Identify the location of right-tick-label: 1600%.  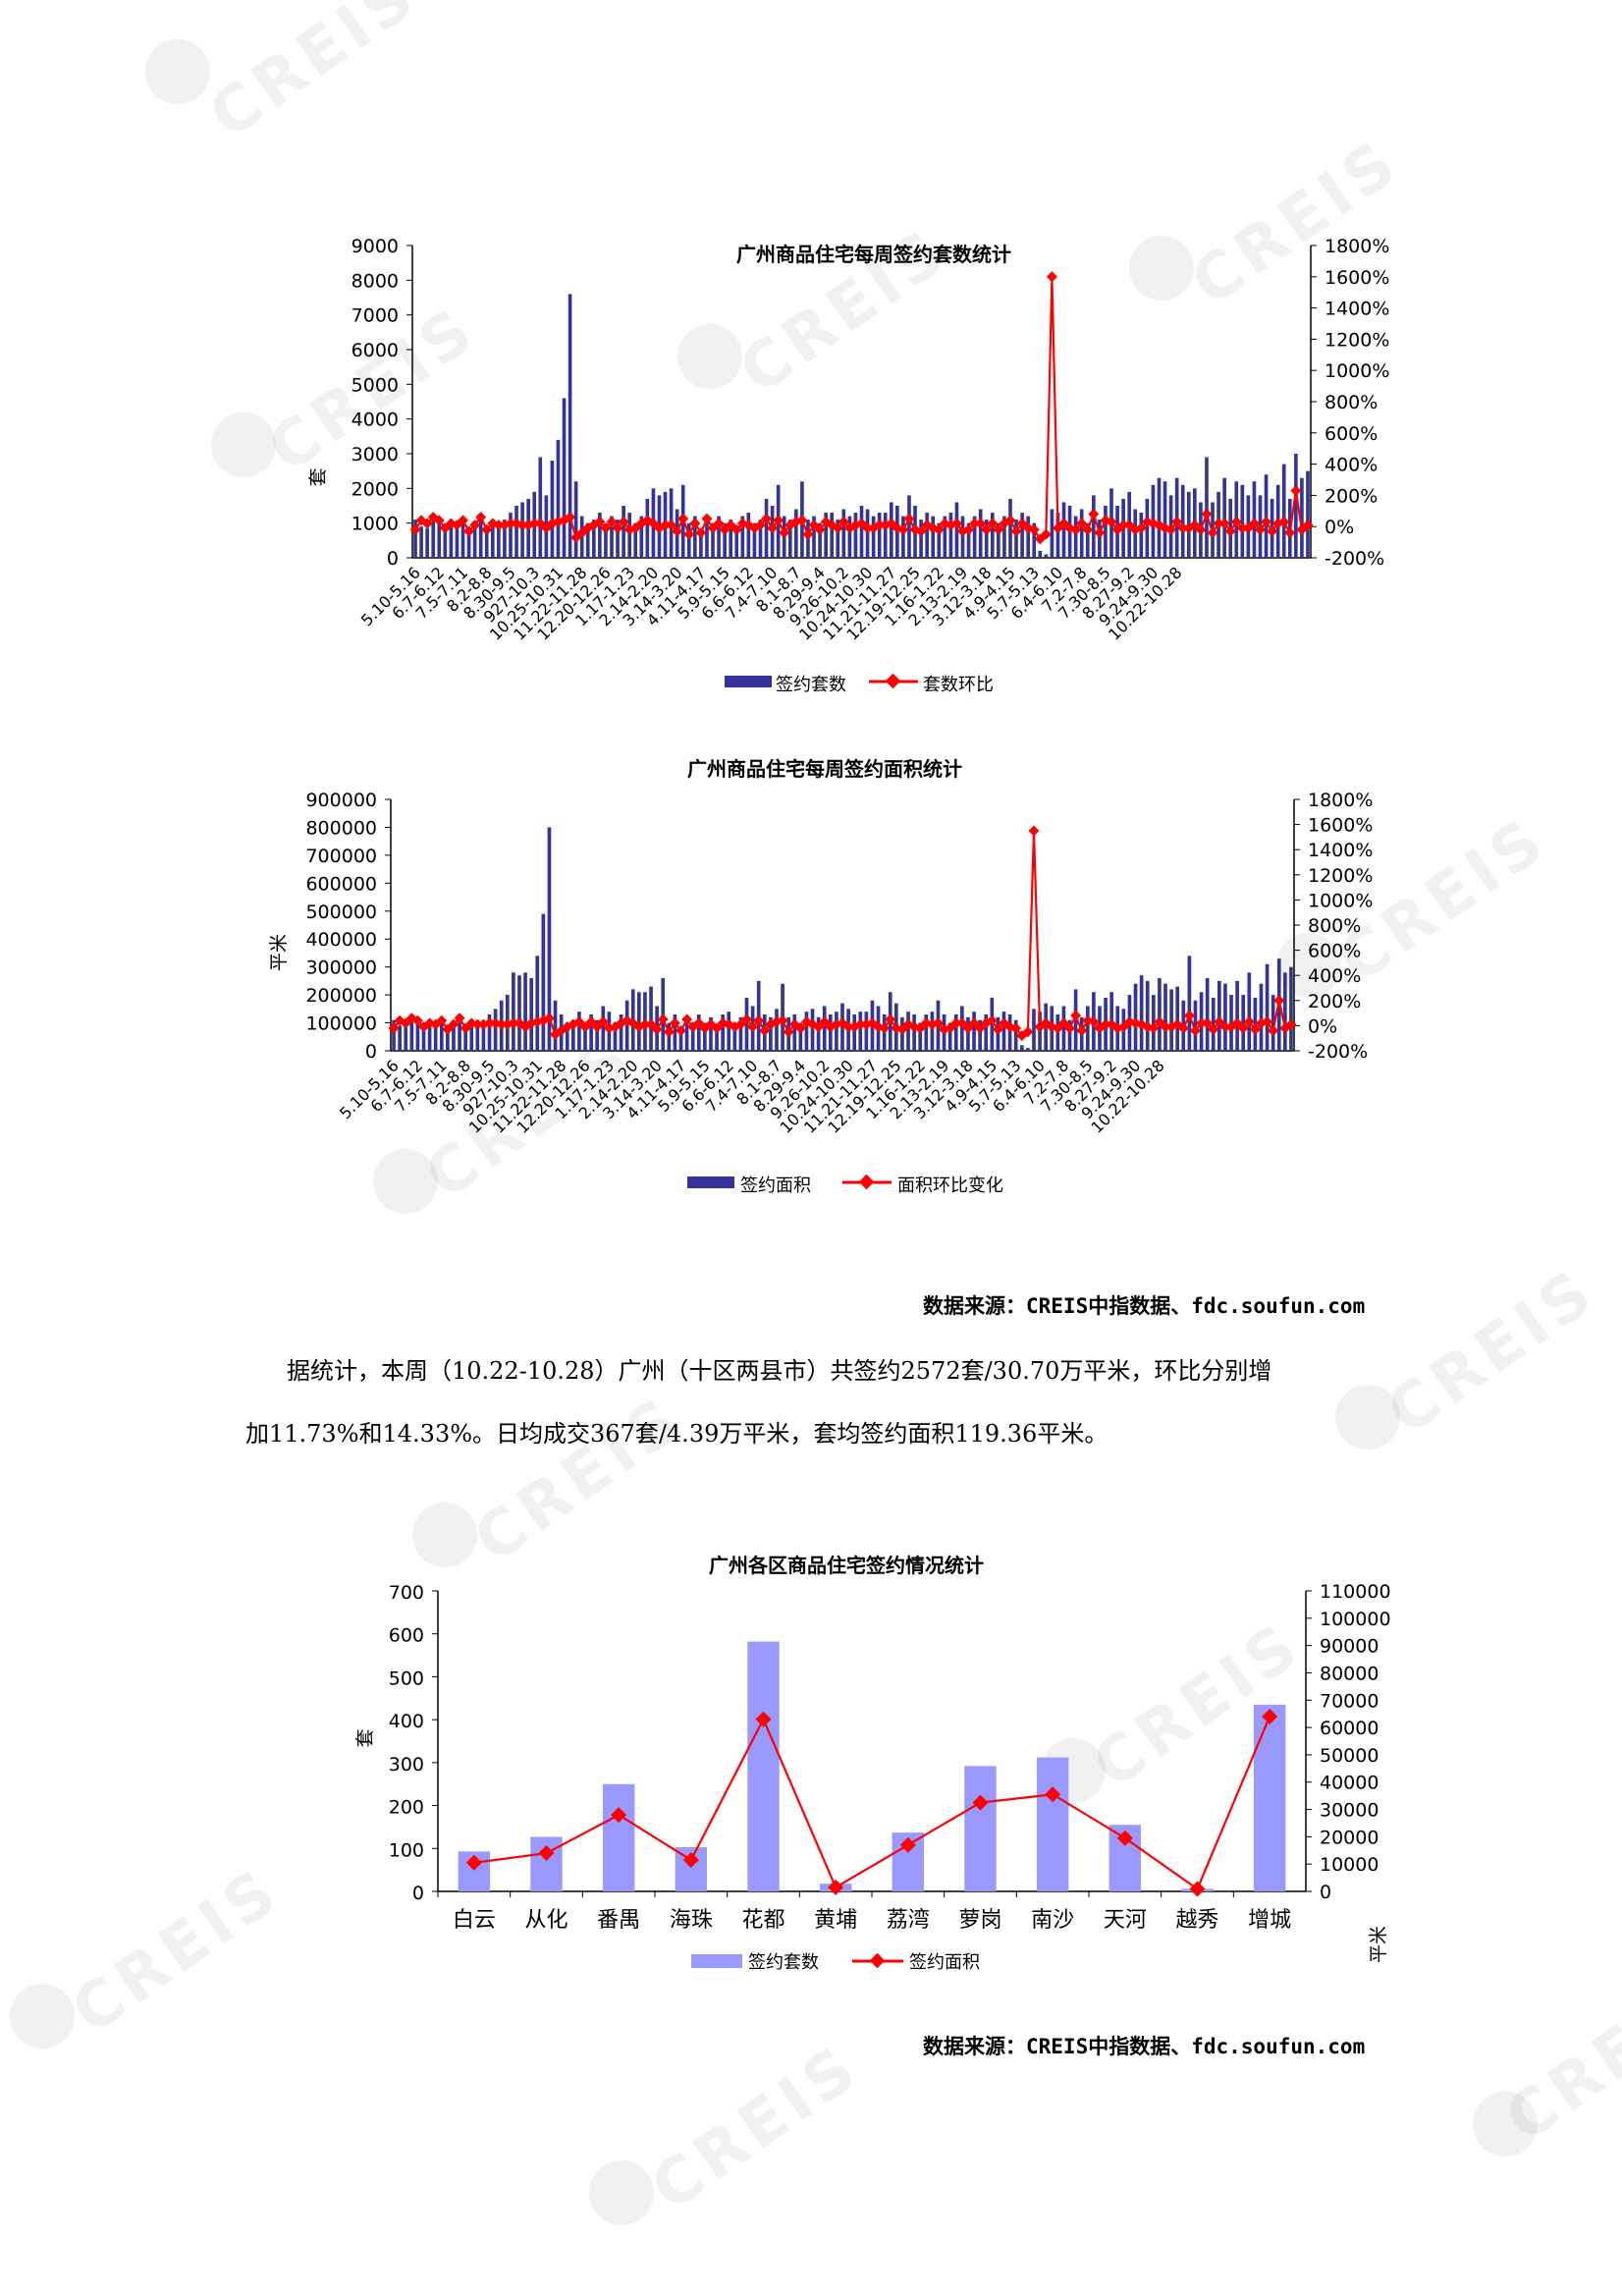
(1340, 826).